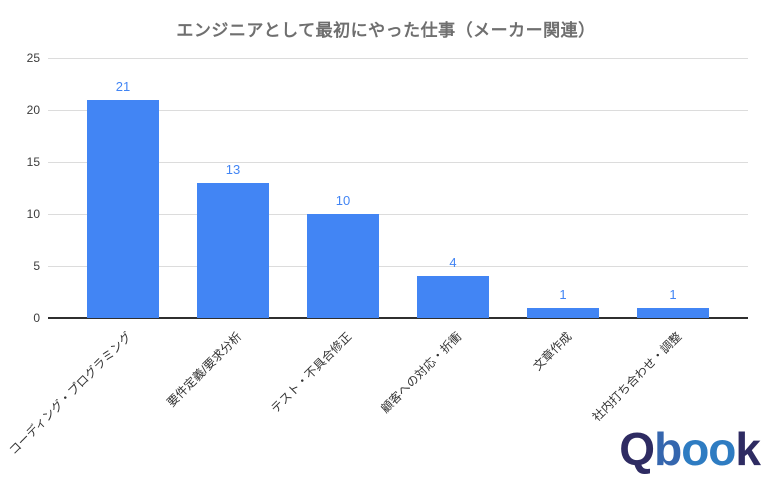 This screenshot has height=496, width=772. Describe the element at coordinates (386, 30) in the screenshot. I see `chart-title: エンジニアとして最初にやった仕事（メーカー関連）` at that location.